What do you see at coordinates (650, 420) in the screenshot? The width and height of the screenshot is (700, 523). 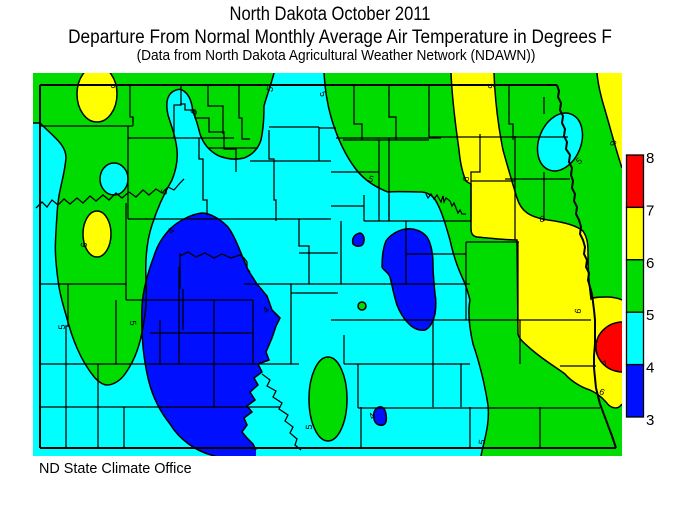 I see `svg-text: 3` at bounding box center [650, 420].